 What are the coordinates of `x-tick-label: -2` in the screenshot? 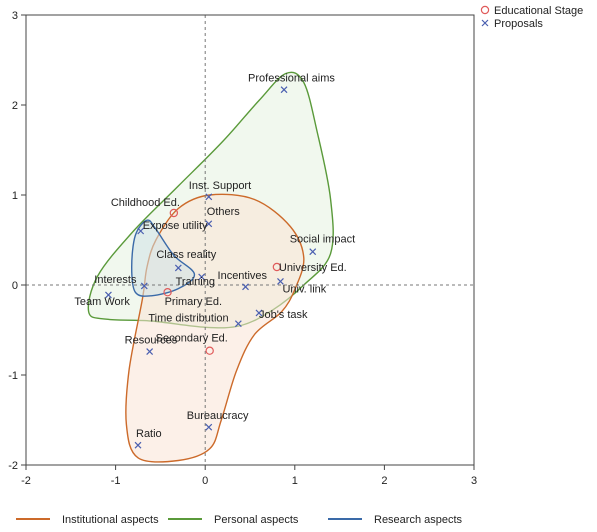 It's located at (26, 481).